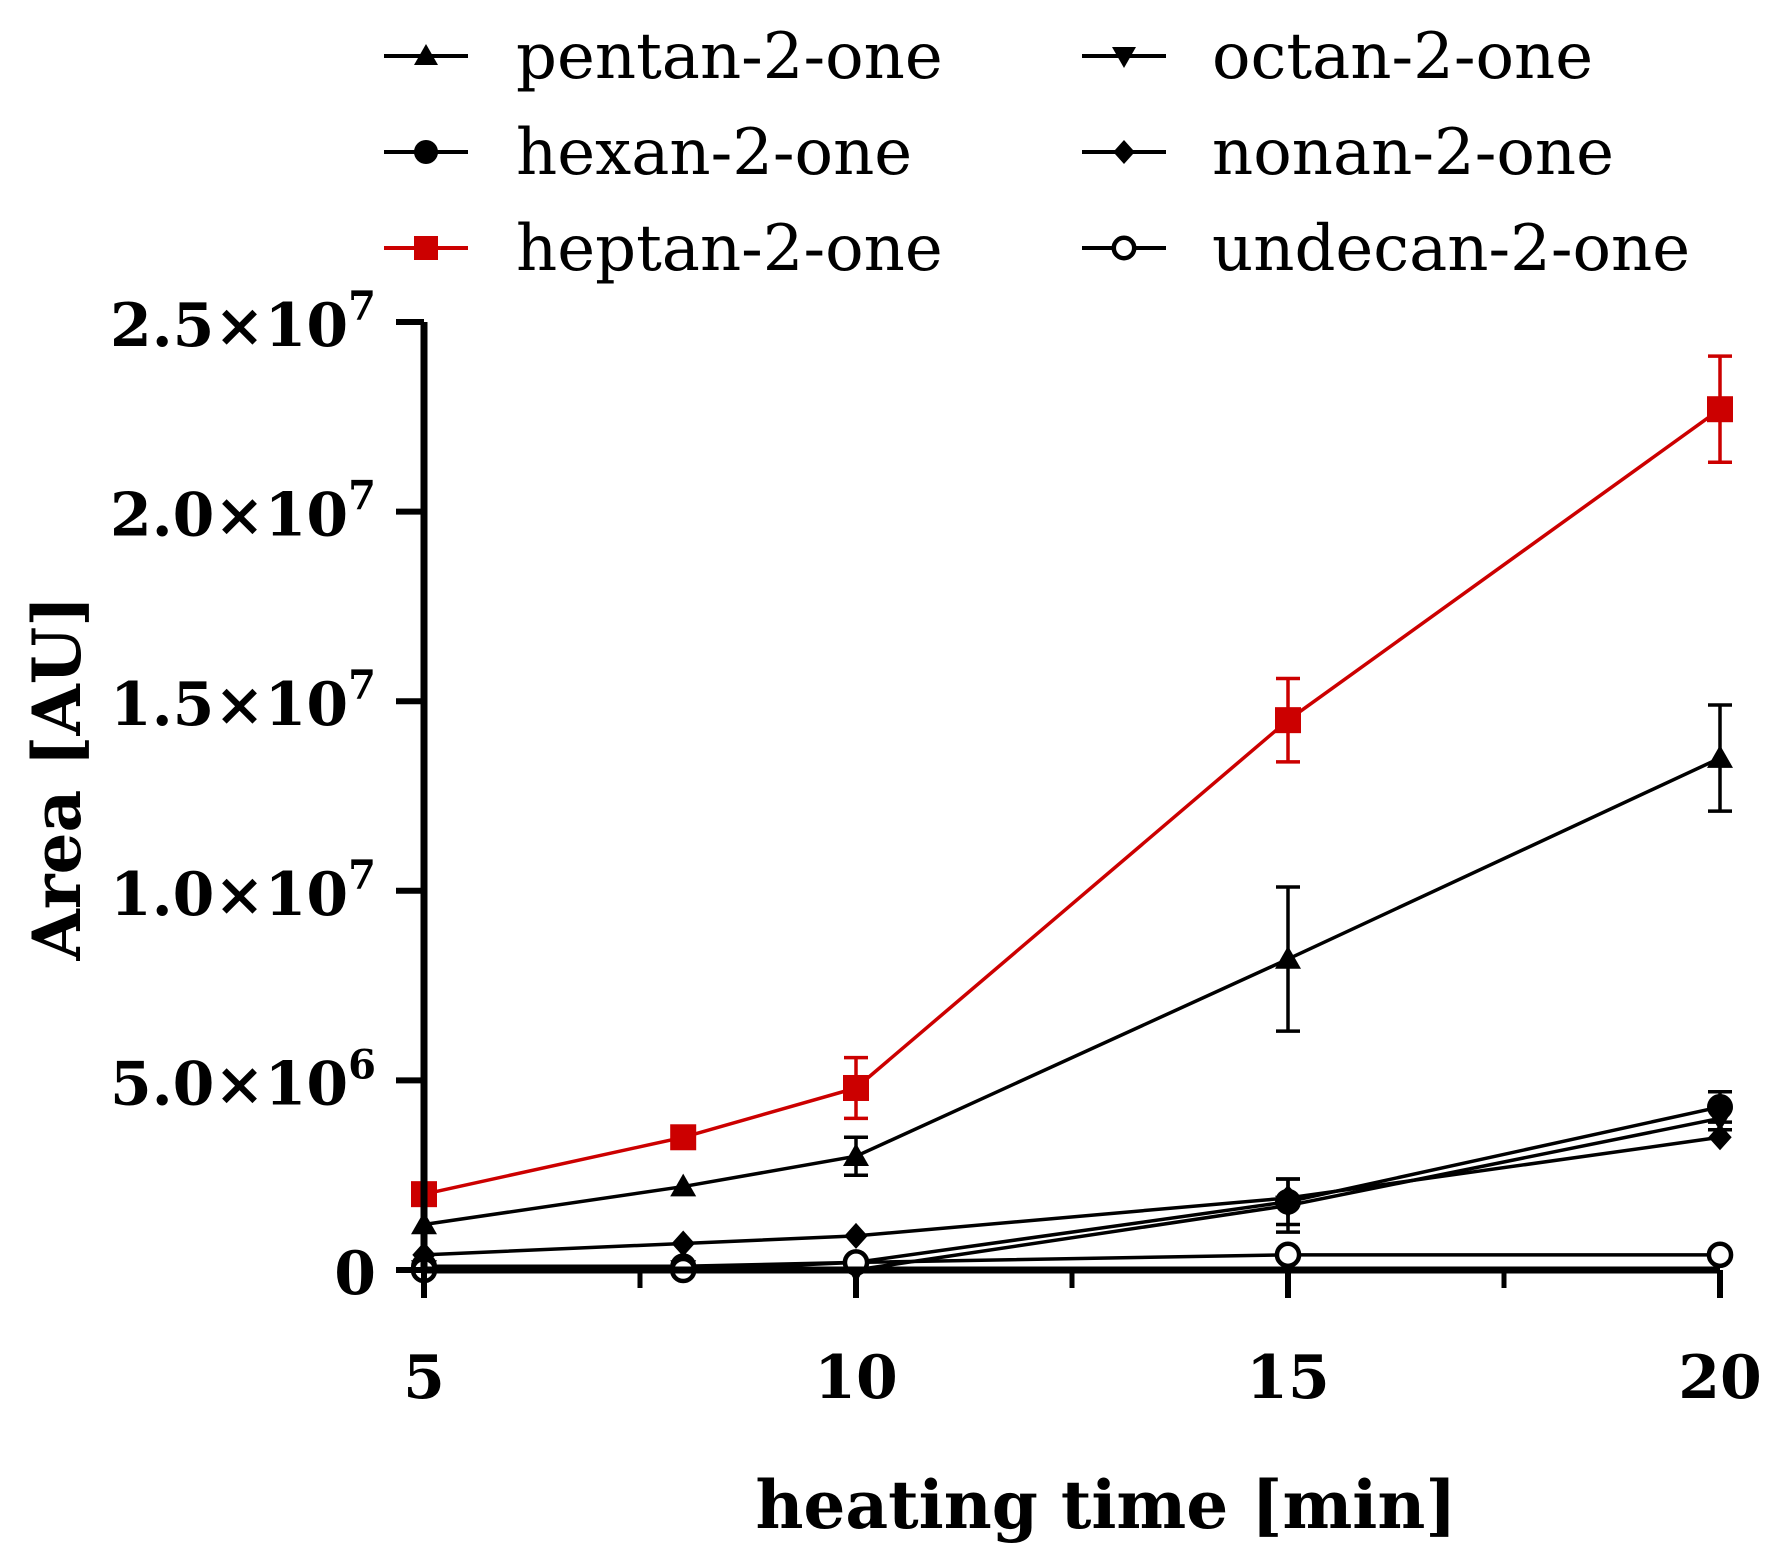 Image resolution: width=1792 pixels, height=1568 pixels. I want to click on y-tick-label: 5.0×10⁶, so click(243, 1080).